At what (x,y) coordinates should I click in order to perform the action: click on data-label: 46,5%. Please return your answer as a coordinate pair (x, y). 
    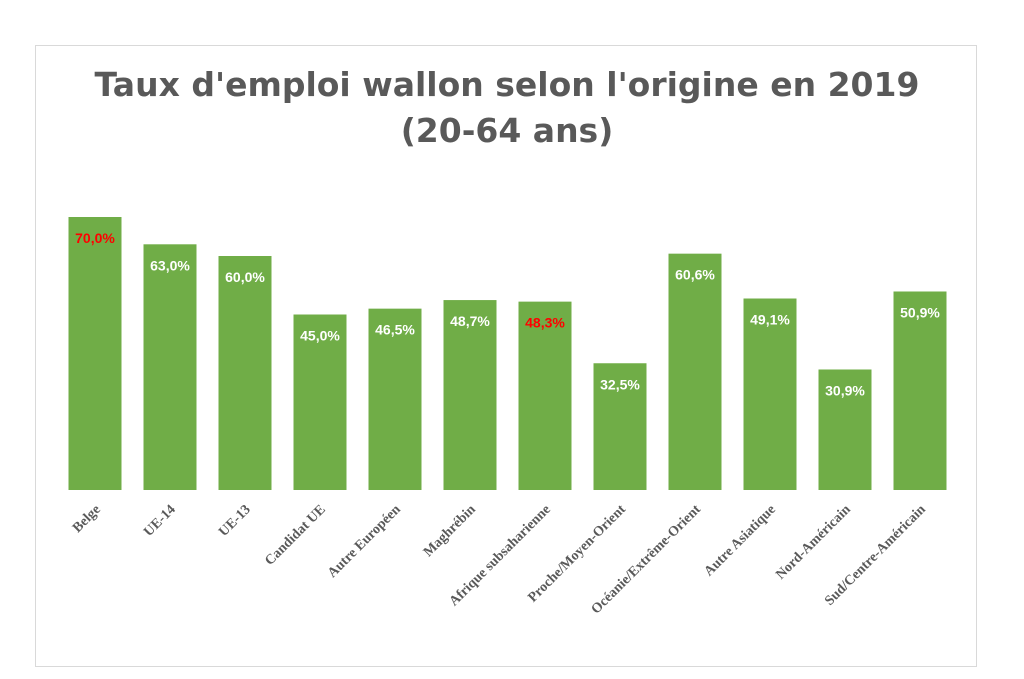
    Looking at the image, I should click on (395, 330).